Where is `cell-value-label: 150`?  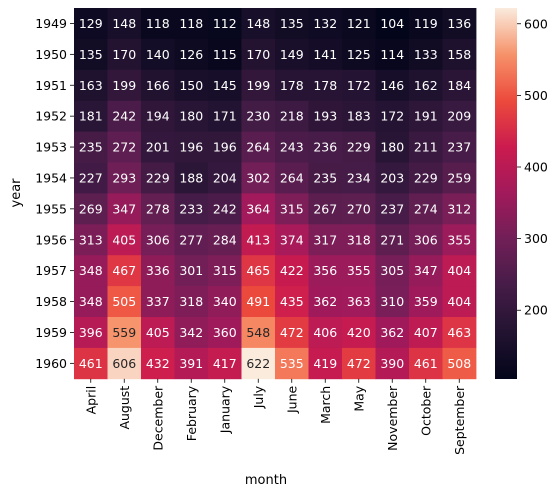
cell-value-label: 150 is located at coordinates (191, 85).